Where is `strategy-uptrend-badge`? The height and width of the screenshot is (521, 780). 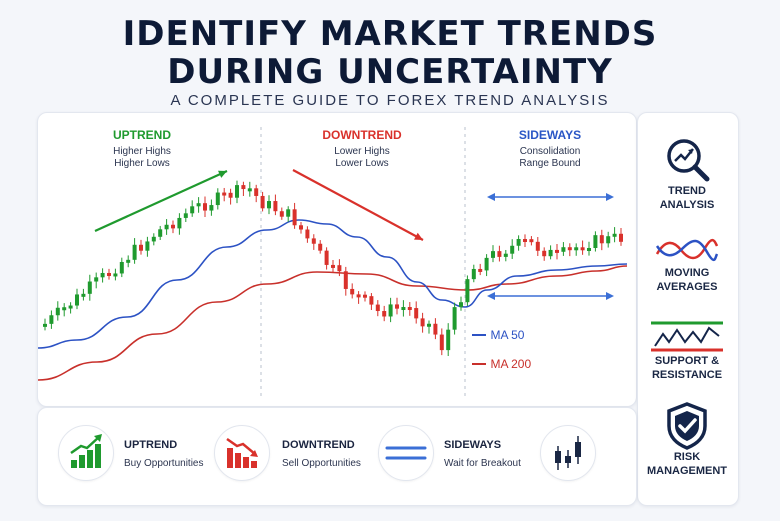
strategy-uptrend-badge is located at coordinates (86, 453).